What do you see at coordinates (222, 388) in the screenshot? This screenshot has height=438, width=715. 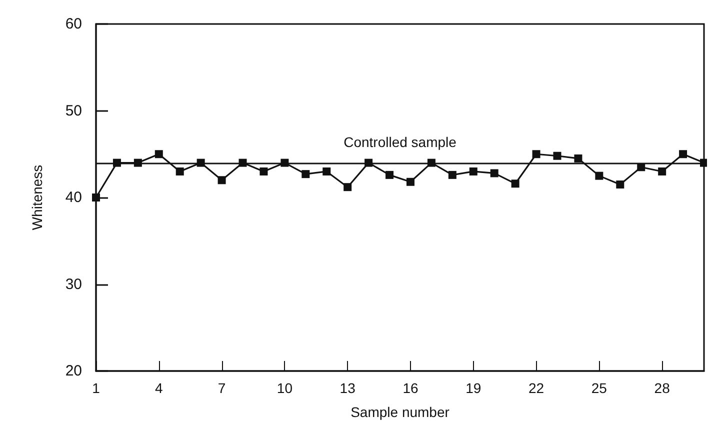 I see `x-tick-label: 7` at bounding box center [222, 388].